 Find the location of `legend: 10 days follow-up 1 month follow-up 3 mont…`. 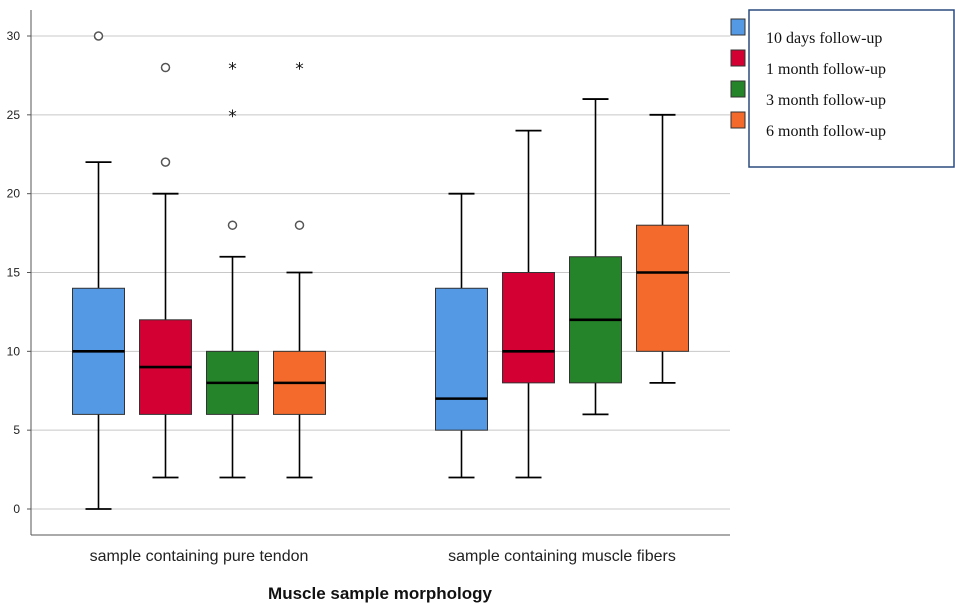

legend: 10 days follow-up 1 month follow-up 3 mont… is located at coordinates (842, 88).